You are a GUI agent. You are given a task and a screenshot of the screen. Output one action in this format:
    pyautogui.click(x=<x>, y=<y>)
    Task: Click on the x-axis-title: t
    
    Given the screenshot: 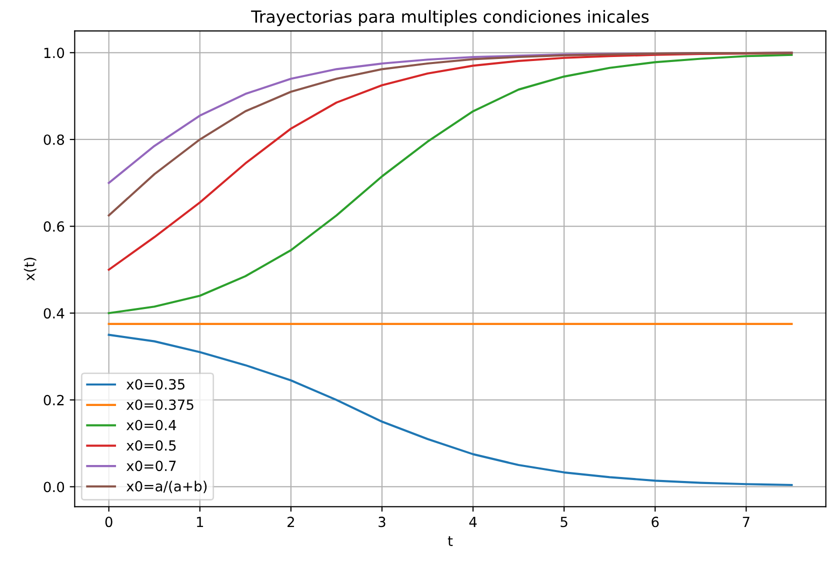 What is the action you would take?
    pyautogui.click(x=450, y=541)
    